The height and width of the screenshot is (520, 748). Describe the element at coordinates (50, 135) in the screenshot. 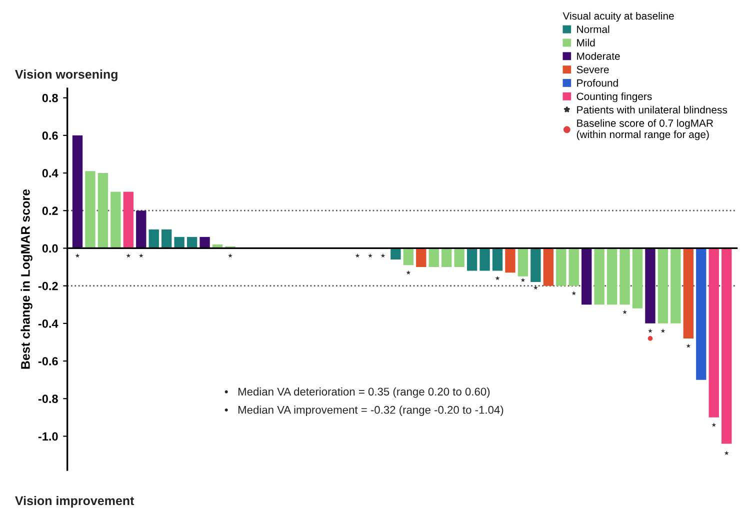

I see `y-tick-label: 0.6` at that location.